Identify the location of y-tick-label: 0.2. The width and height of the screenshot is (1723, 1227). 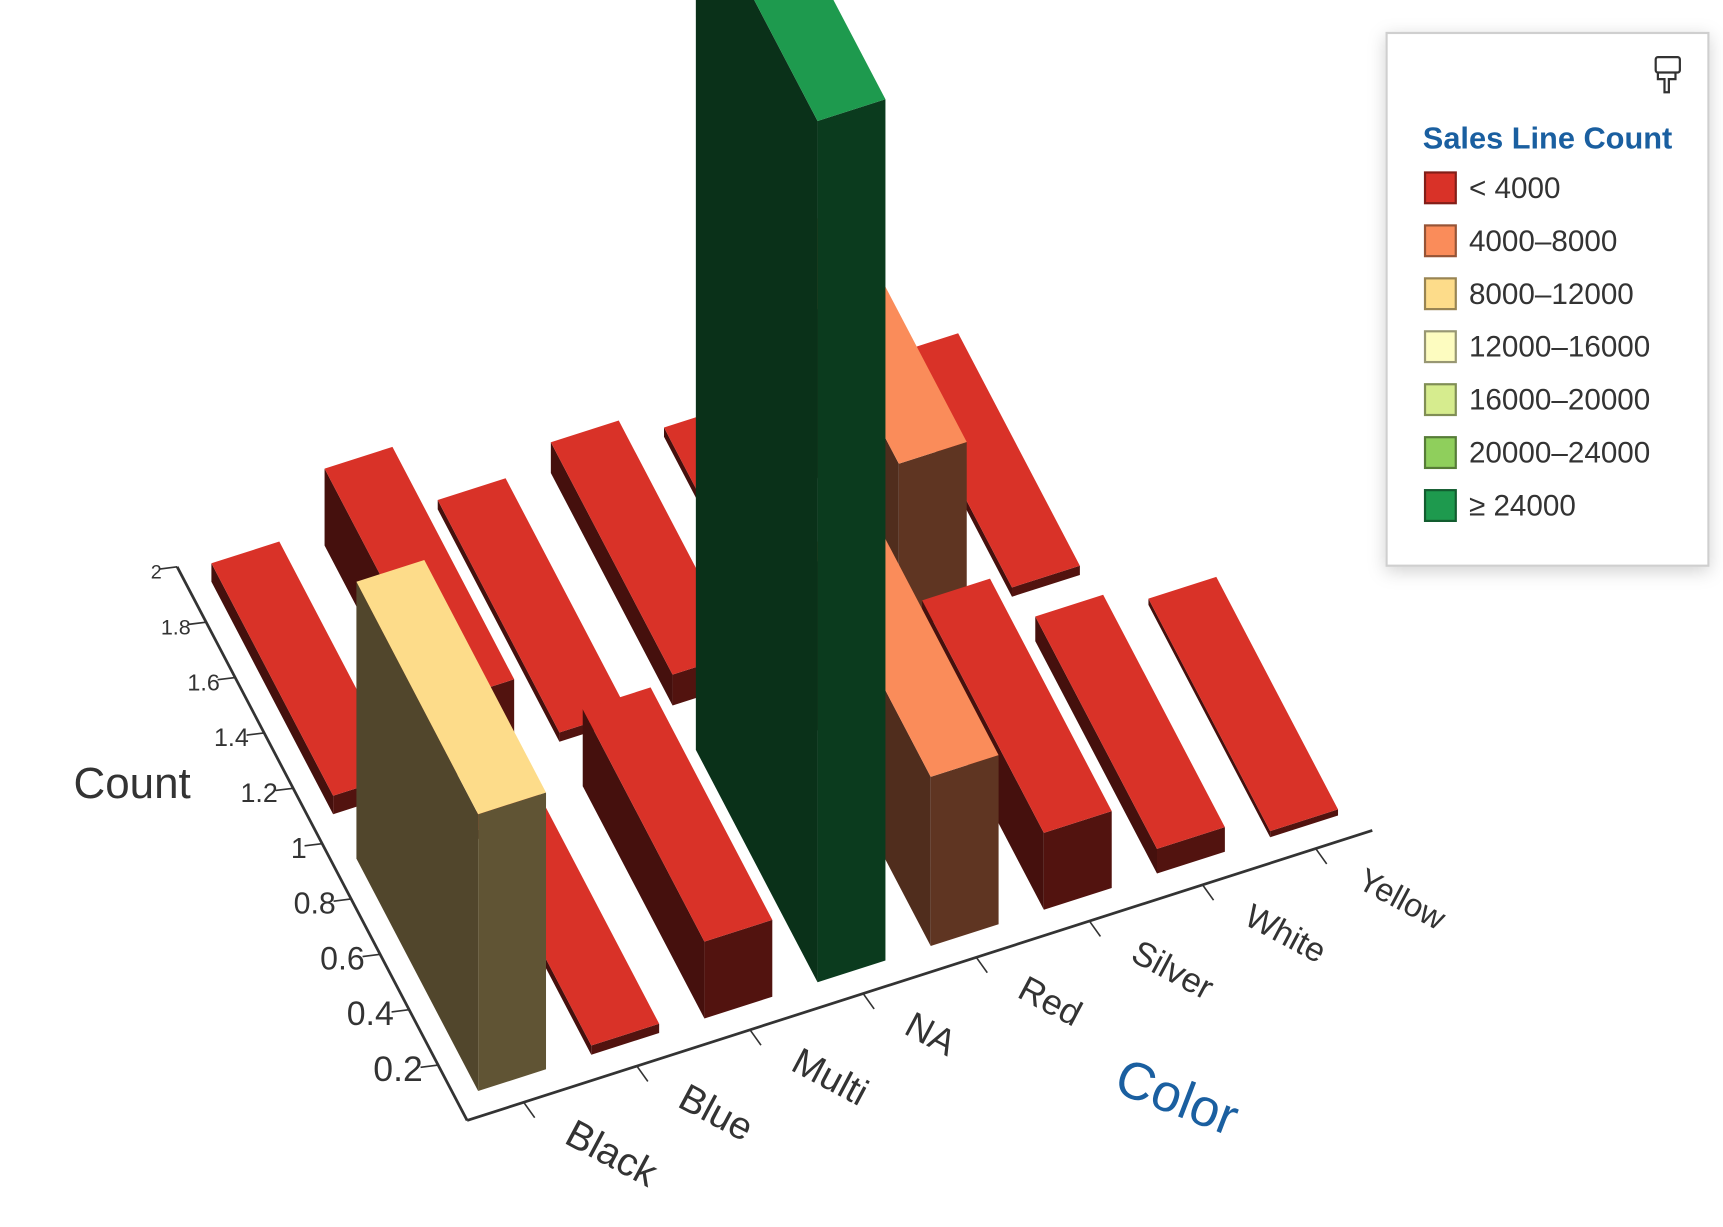
(397, 1069).